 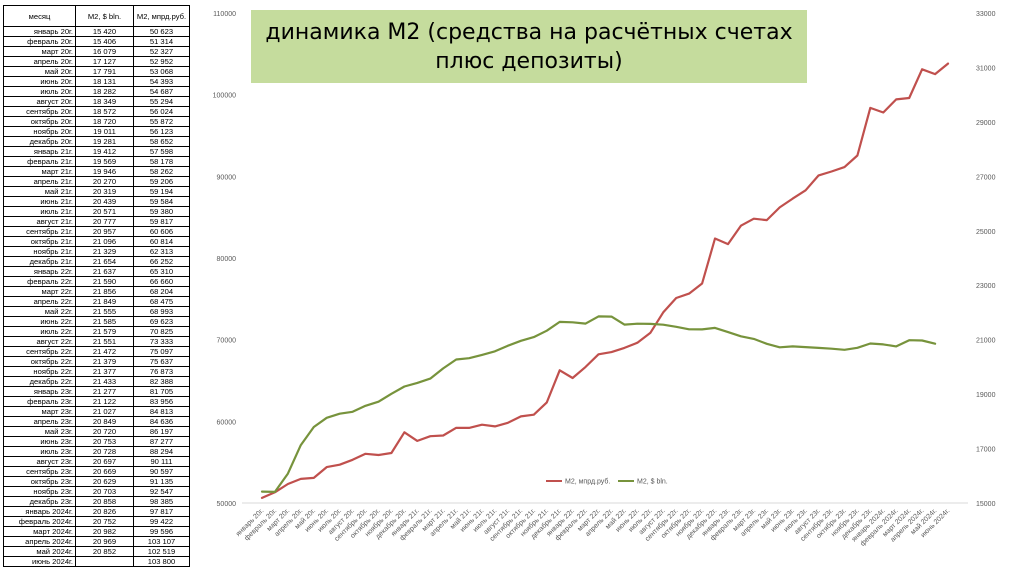 What do you see at coordinates (104, 261) in the screenshot?
I see `m2-usd-cell: 21 654` at bounding box center [104, 261].